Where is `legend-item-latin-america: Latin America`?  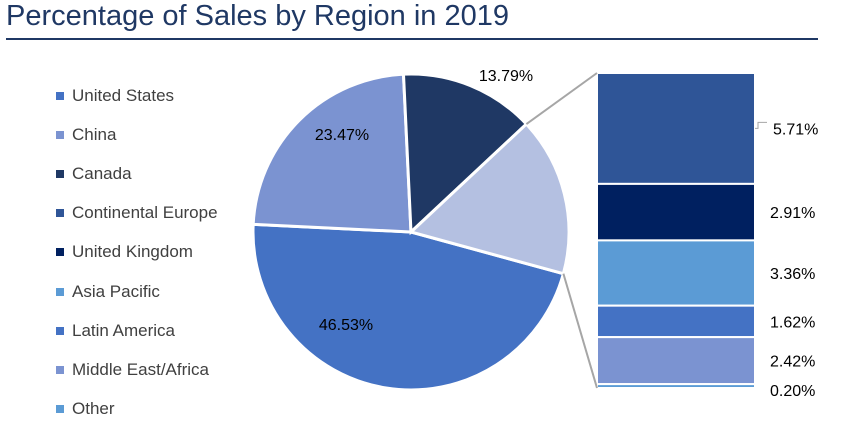 legend-item-latin-america: Latin America is located at coordinates (137, 330).